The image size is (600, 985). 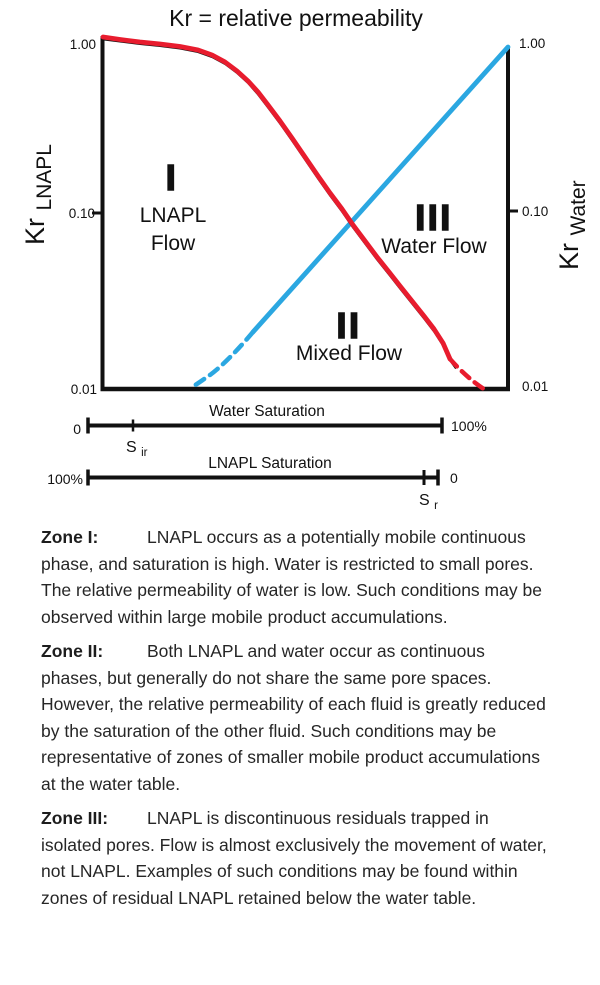 What do you see at coordinates (35, 231) in the screenshot?
I see `left-axis-title-main: Kr` at bounding box center [35, 231].